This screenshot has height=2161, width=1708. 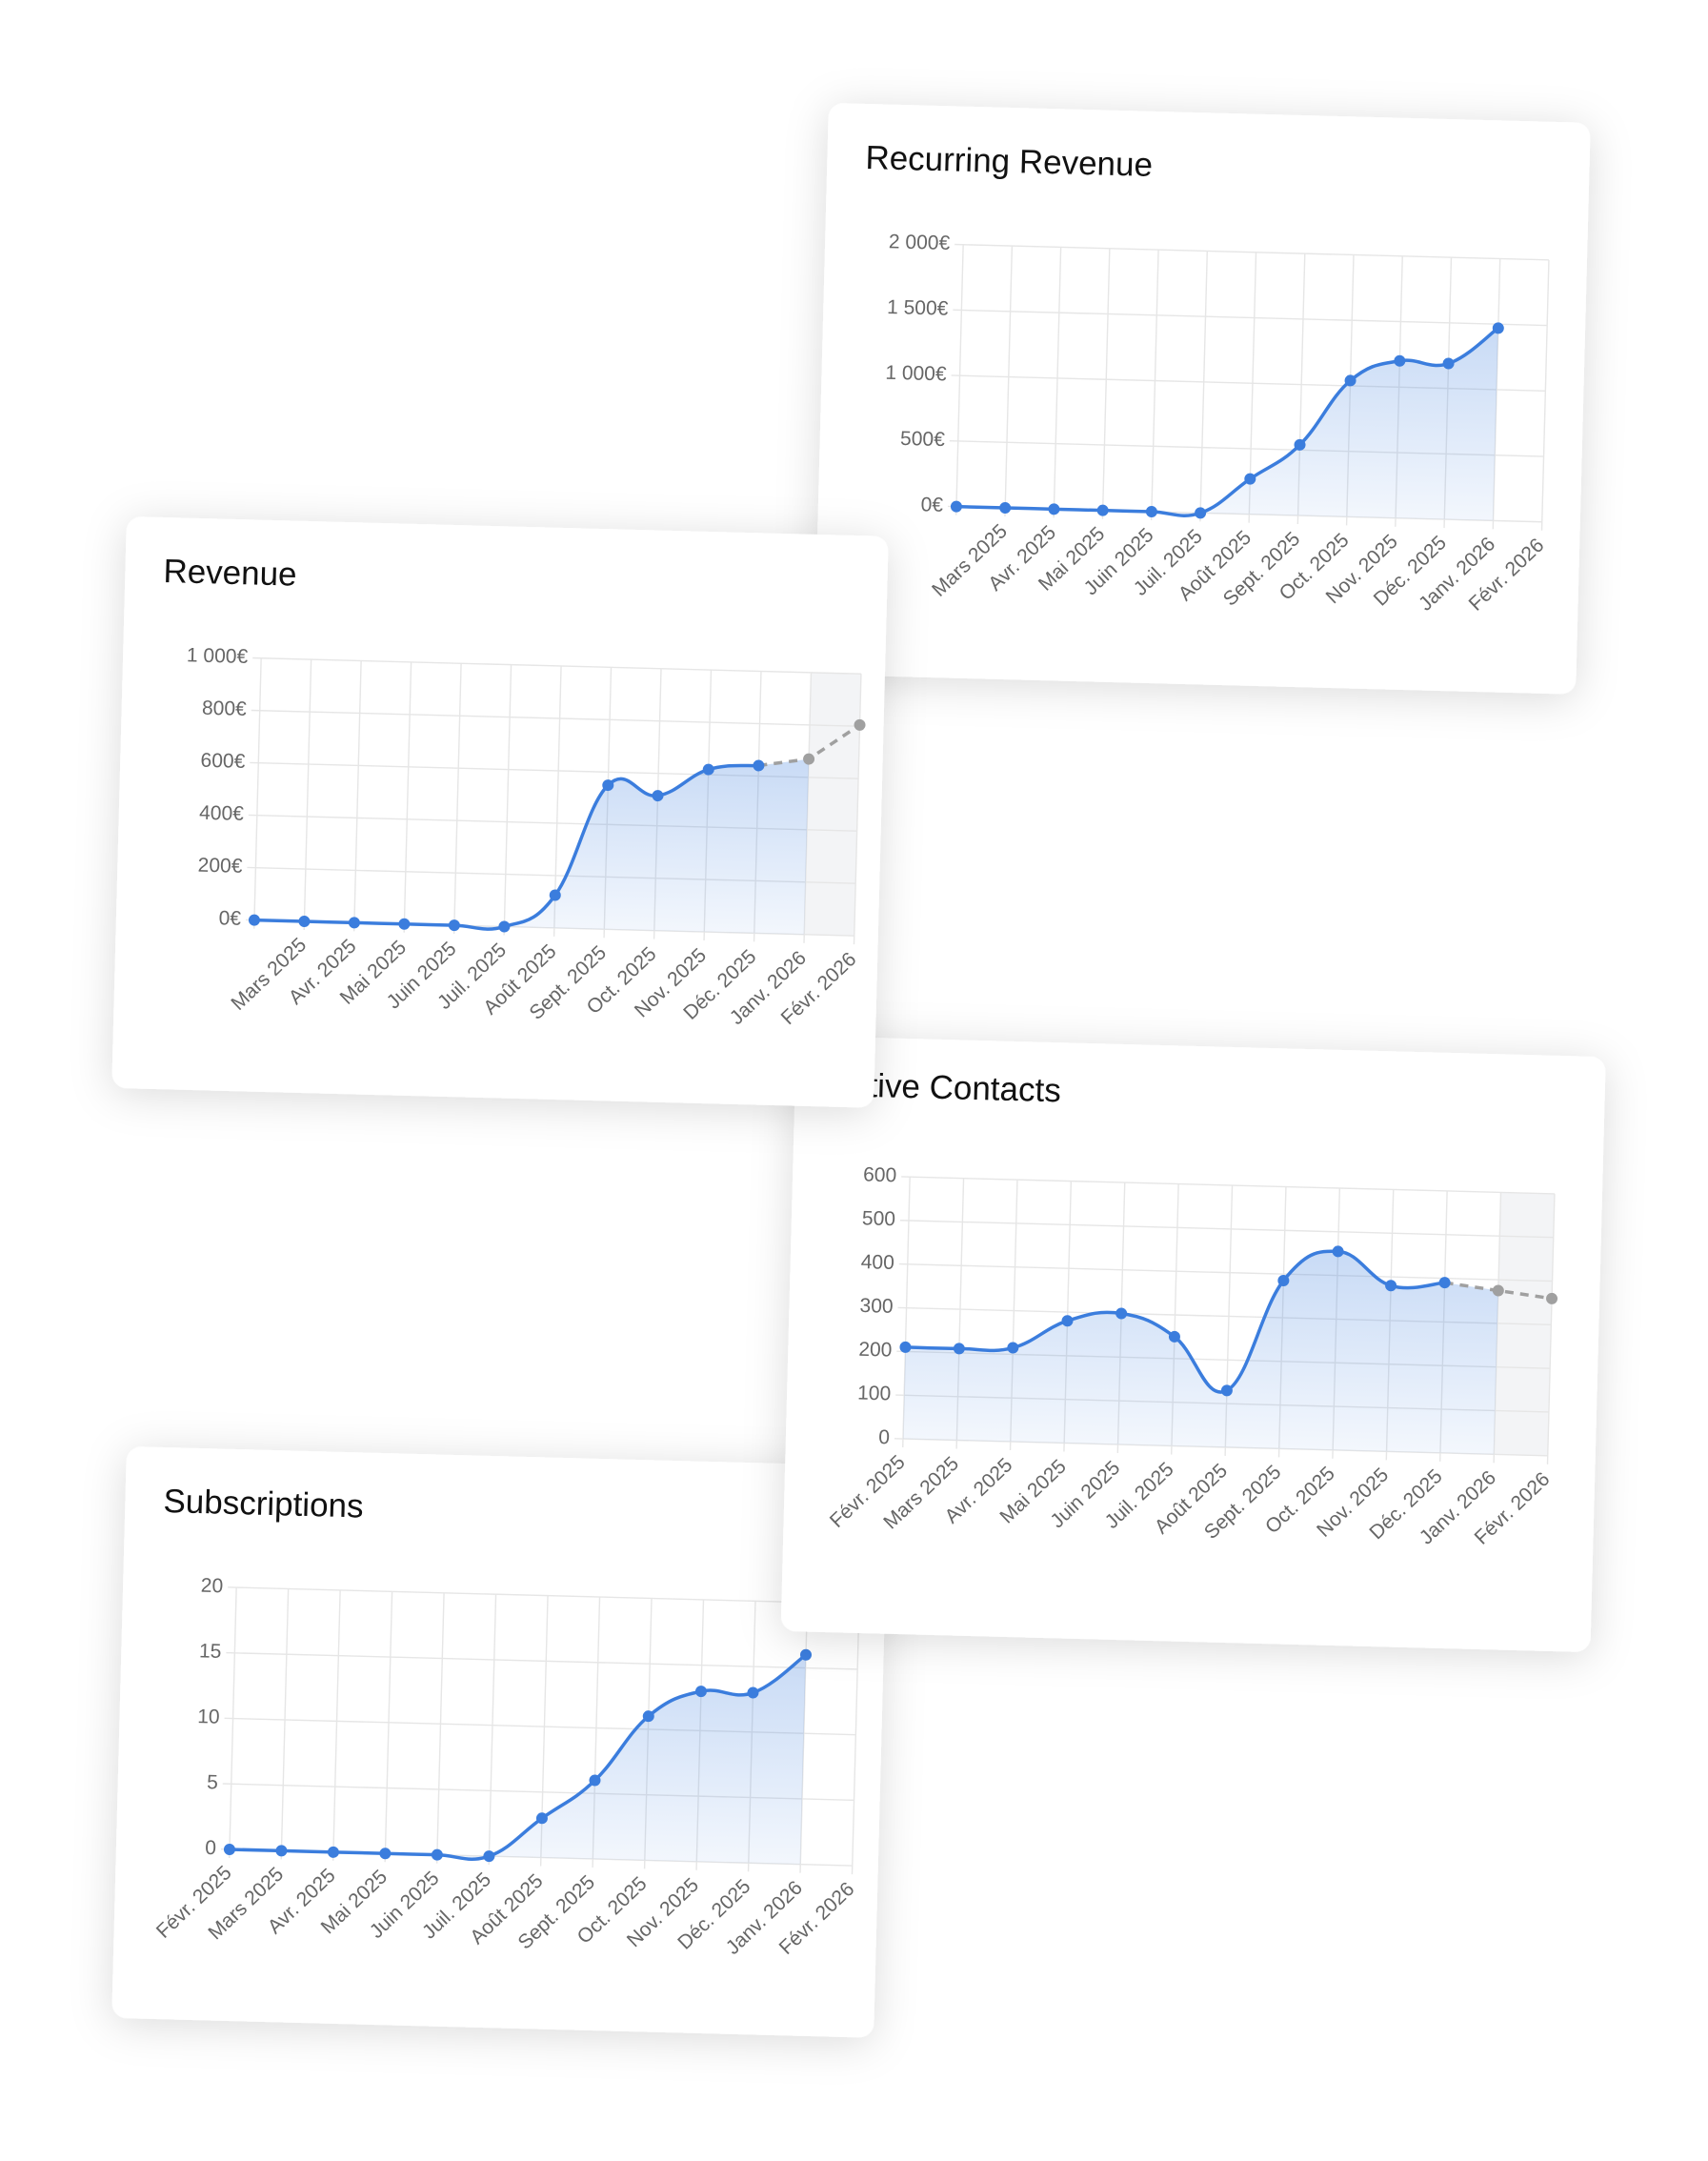 I want to click on y-tick-label: 5, so click(x=213, y=1782).